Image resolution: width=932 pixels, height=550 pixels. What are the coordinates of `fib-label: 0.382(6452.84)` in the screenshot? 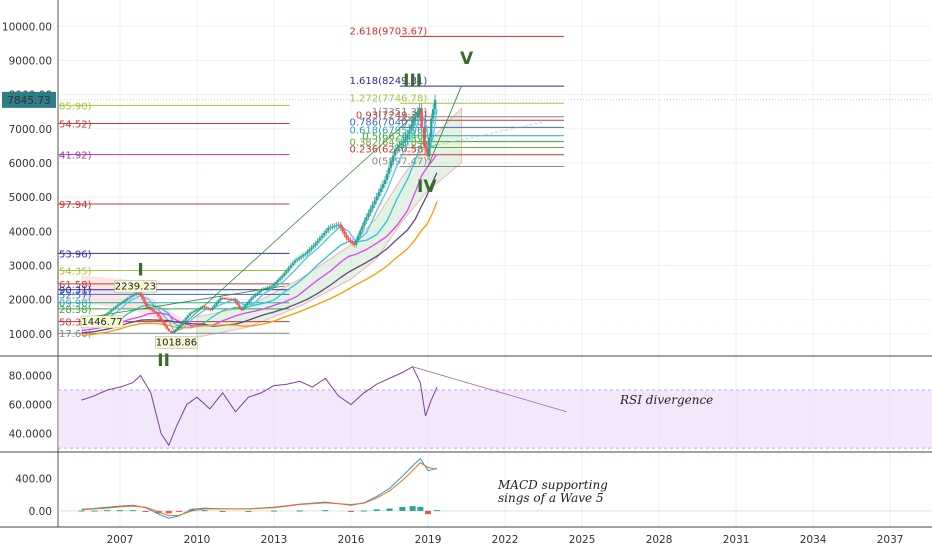 It's located at (389, 142).